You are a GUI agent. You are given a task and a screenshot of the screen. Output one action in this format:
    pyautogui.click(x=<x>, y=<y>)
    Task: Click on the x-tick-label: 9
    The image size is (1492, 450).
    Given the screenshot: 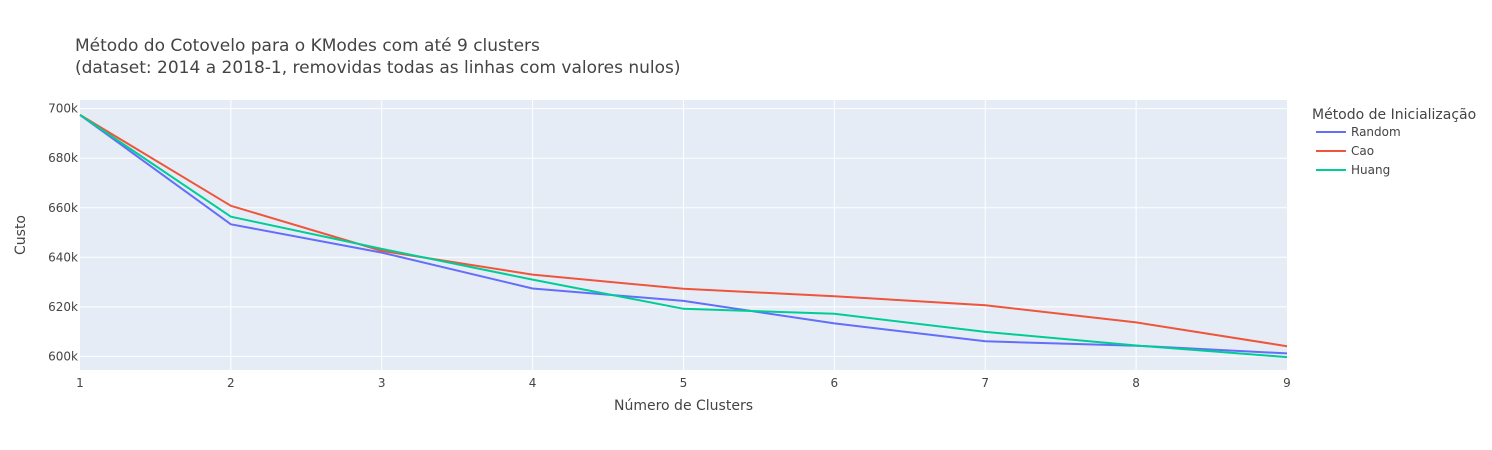 What is the action you would take?
    pyautogui.click(x=1287, y=383)
    